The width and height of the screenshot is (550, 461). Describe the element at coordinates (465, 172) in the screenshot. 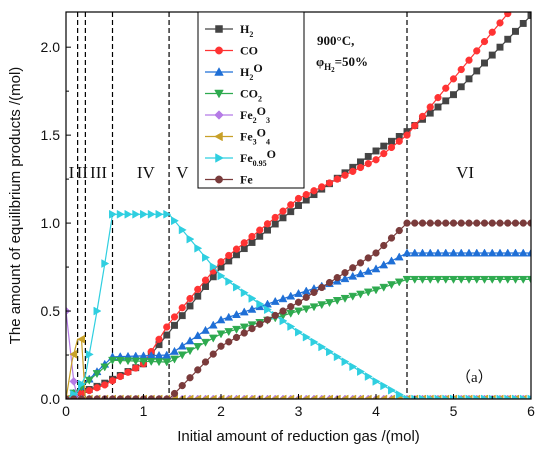

I see `region-label: VI` at that location.